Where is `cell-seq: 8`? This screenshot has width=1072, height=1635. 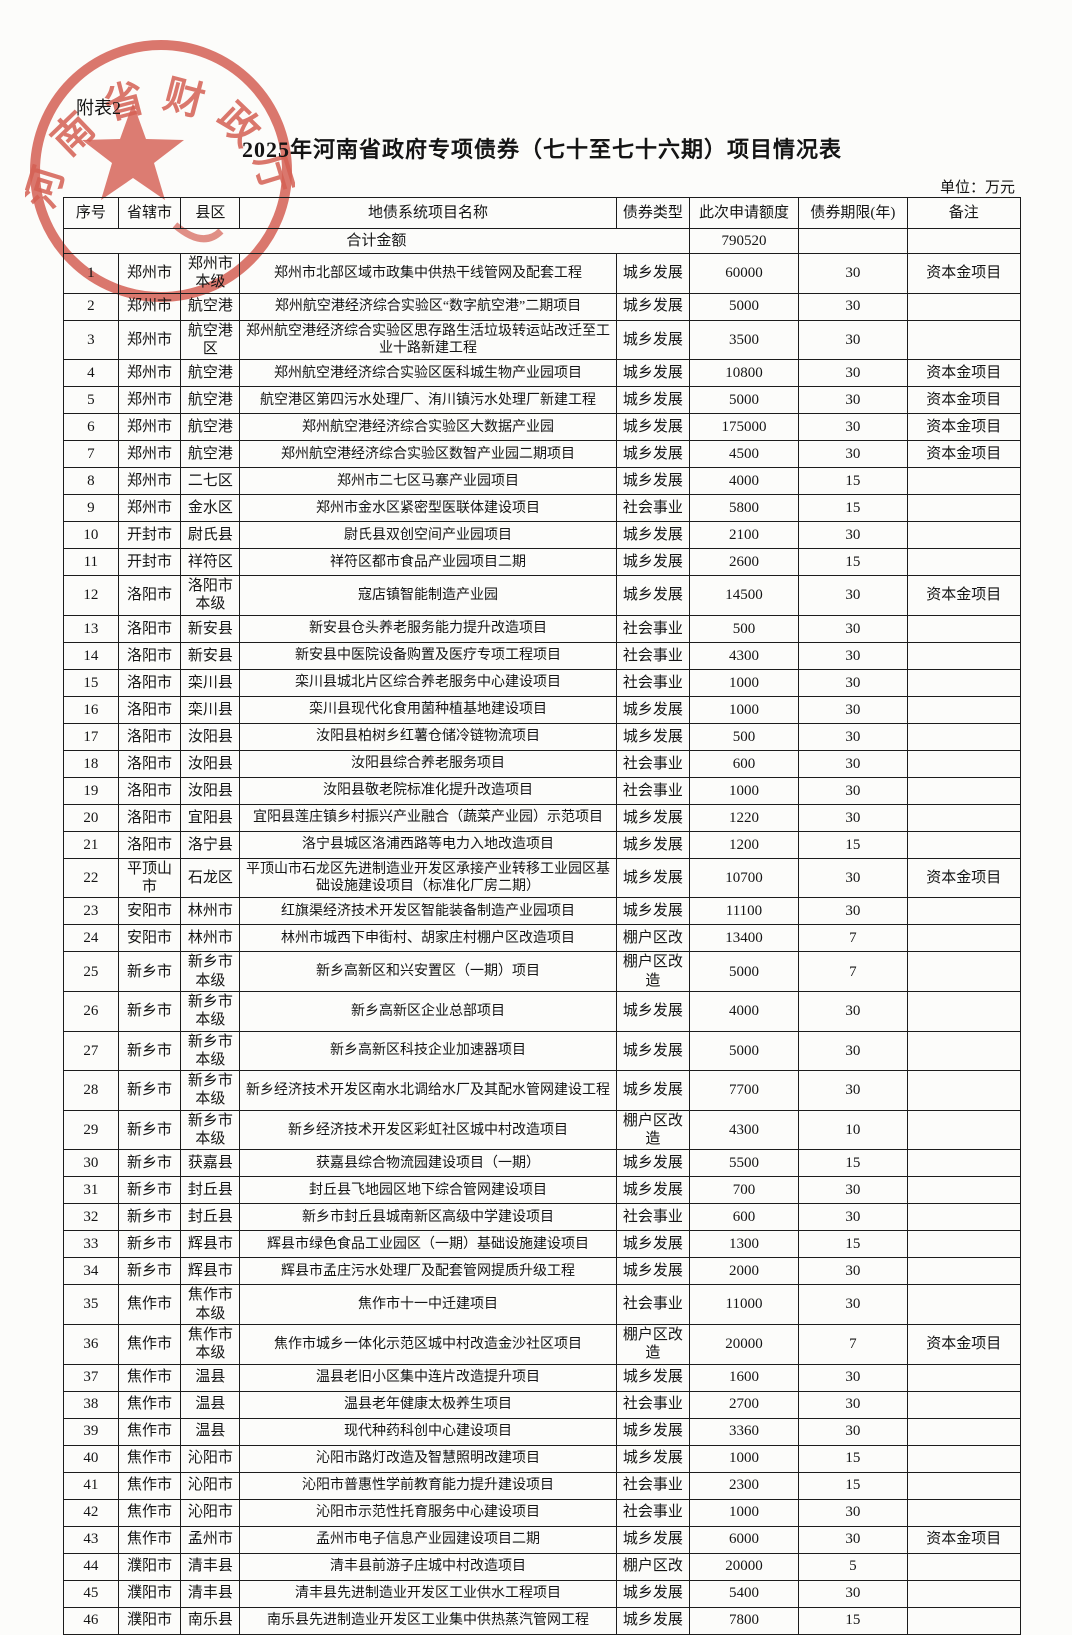
cell-seq: 8 is located at coordinates (91, 481).